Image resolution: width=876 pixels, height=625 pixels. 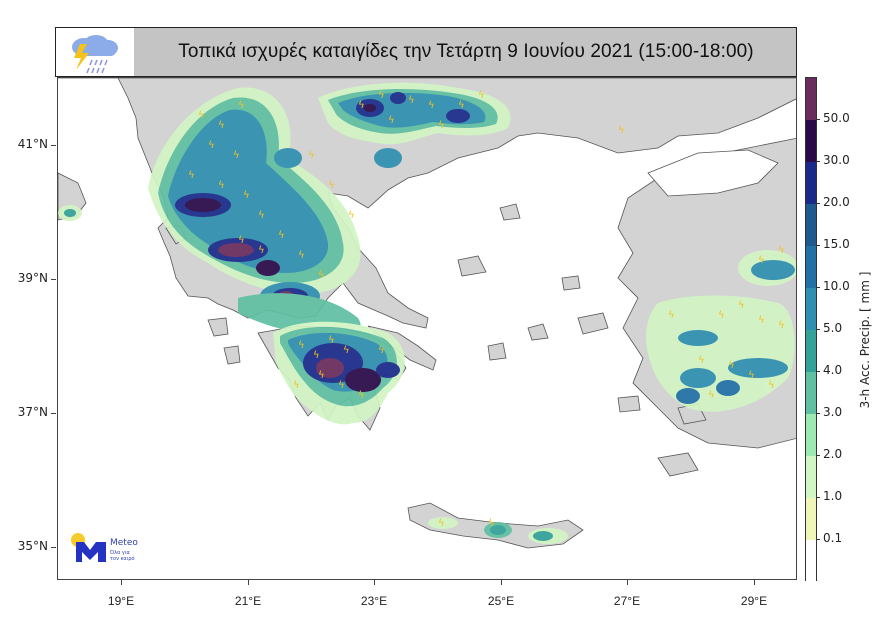 What do you see at coordinates (32, 144) in the screenshot?
I see `lat-label-41n: 41°N` at bounding box center [32, 144].